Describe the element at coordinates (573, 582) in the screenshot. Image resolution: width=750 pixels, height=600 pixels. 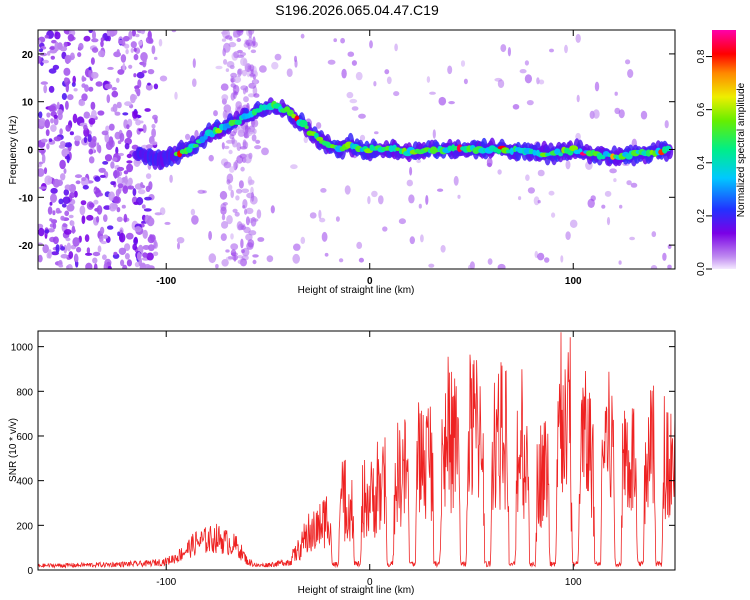
I see `x-tick-label: 100` at that location.